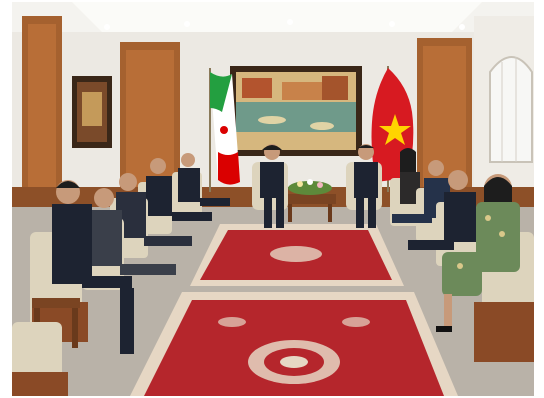  What do you see at coordinates (296, 111) in the screenshot?
I see `large-painting` at bounding box center [296, 111].